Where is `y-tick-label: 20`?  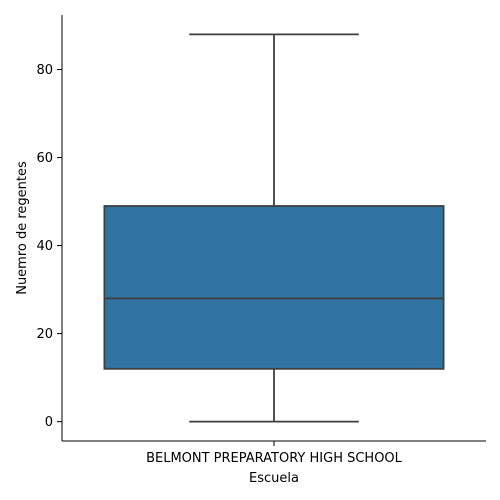
y-tick-label: 20 is located at coordinates (44, 334).